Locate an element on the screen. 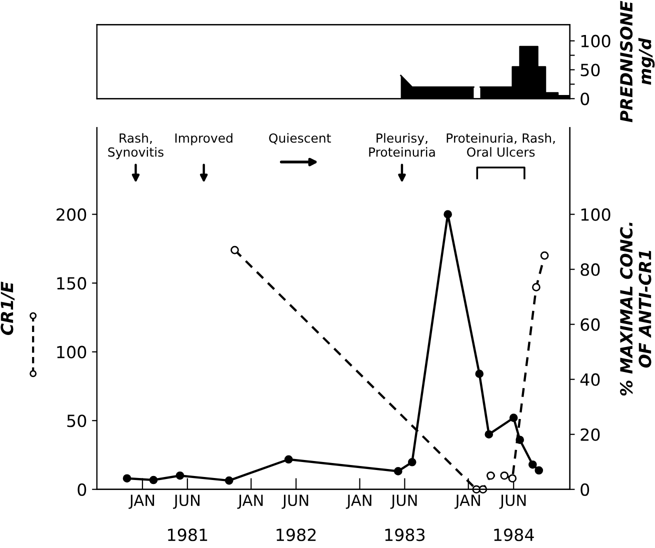  y2-tick-label: 40 is located at coordinates (590, 379).